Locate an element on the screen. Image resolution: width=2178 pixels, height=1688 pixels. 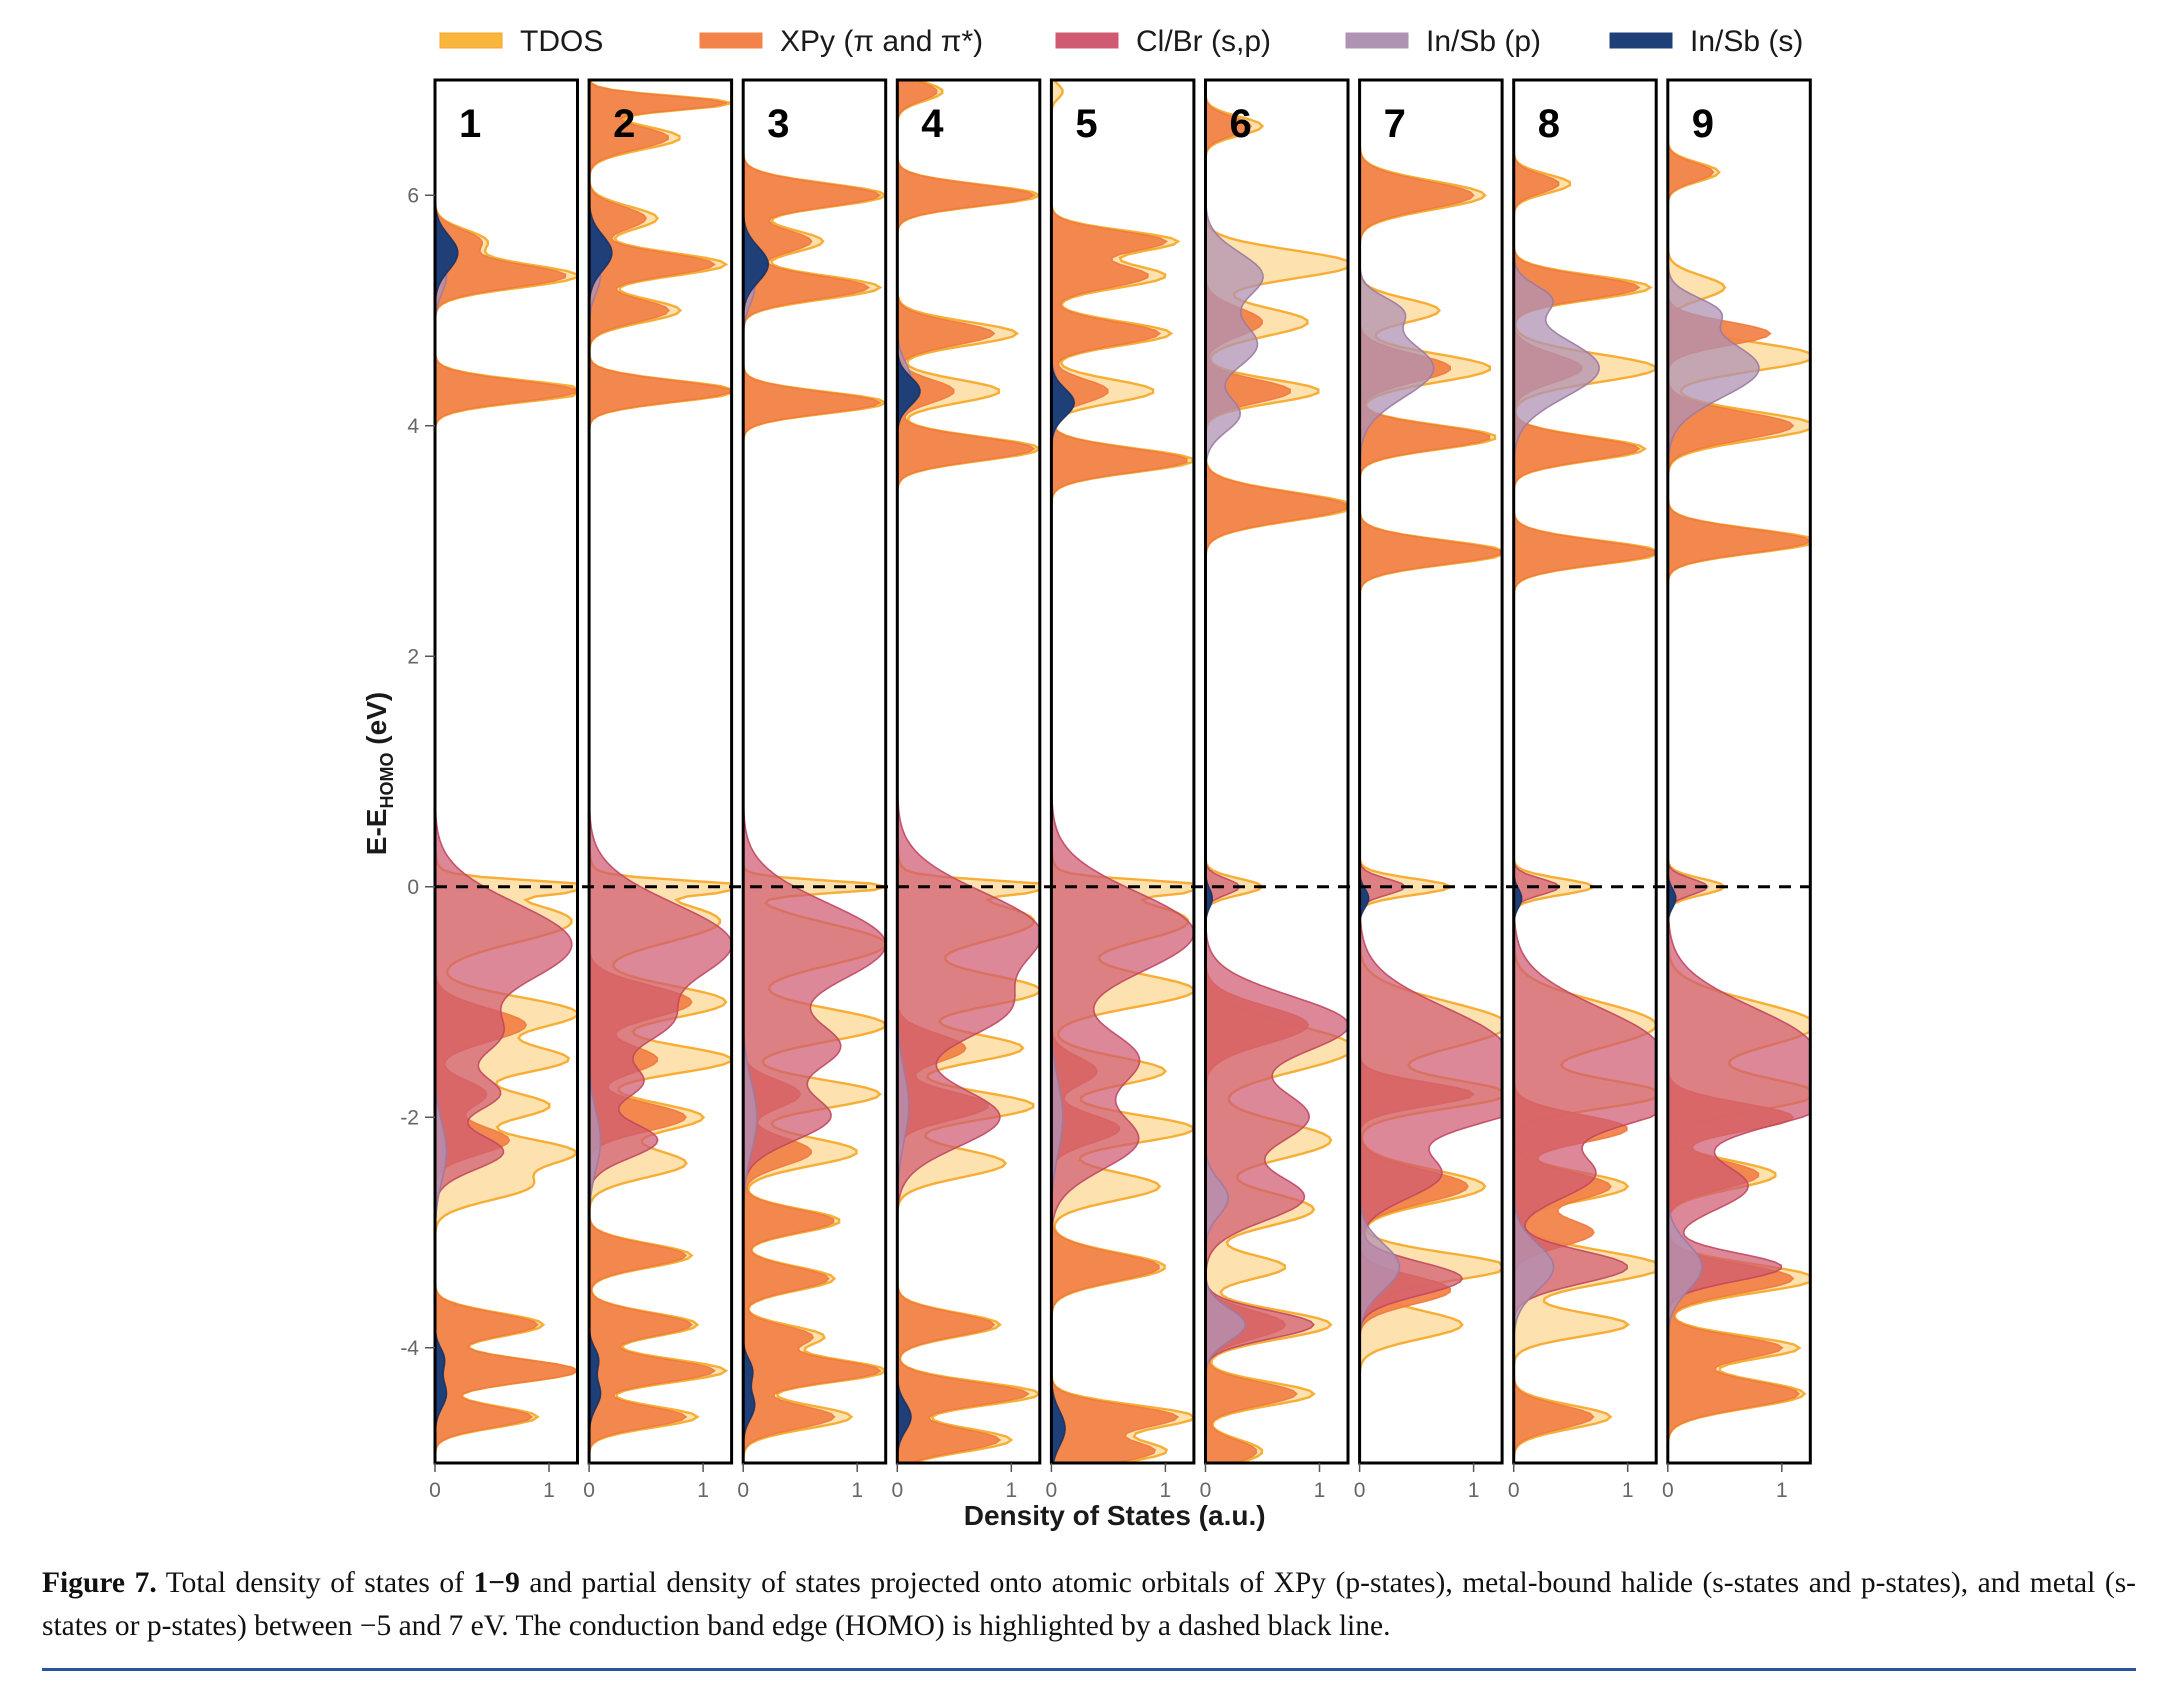
panel-number: 5 is located at coordinates (1086, 124).